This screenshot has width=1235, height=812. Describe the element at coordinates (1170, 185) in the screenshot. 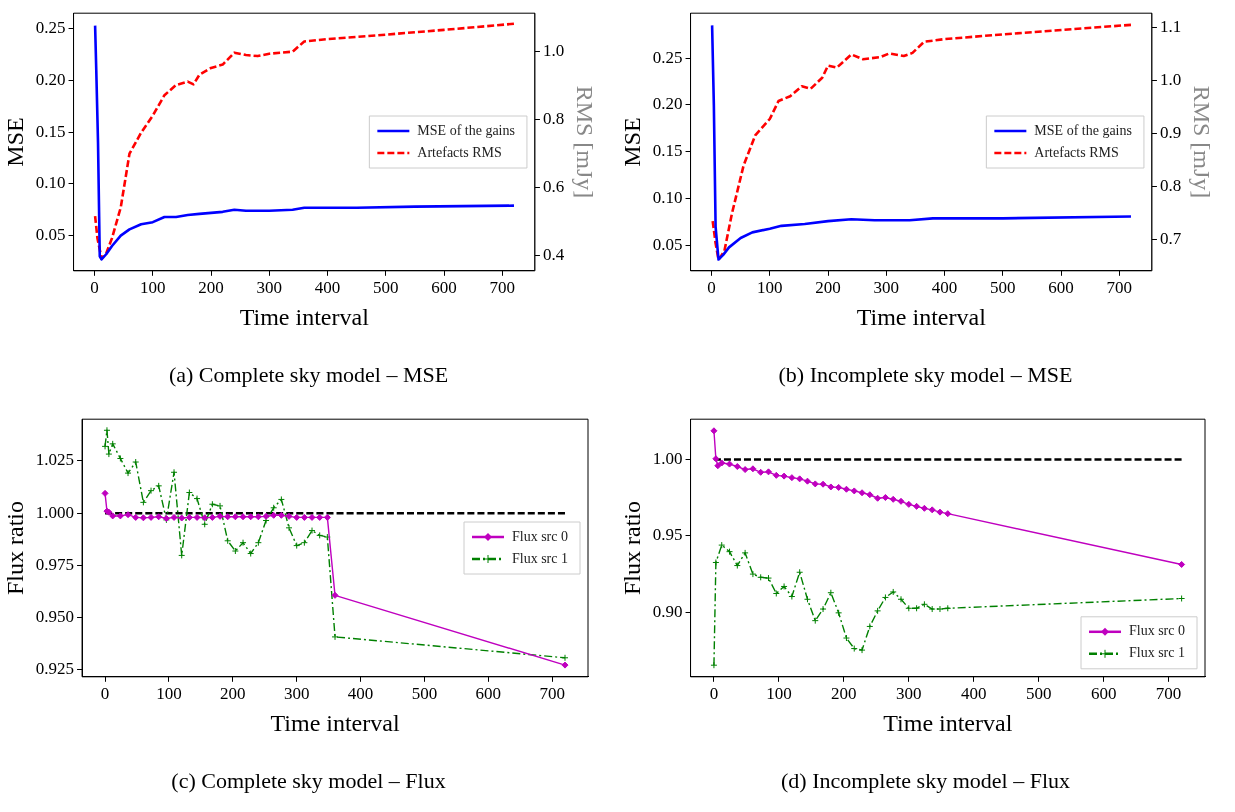

I see `y2-tick-label: 0.8` at that location.